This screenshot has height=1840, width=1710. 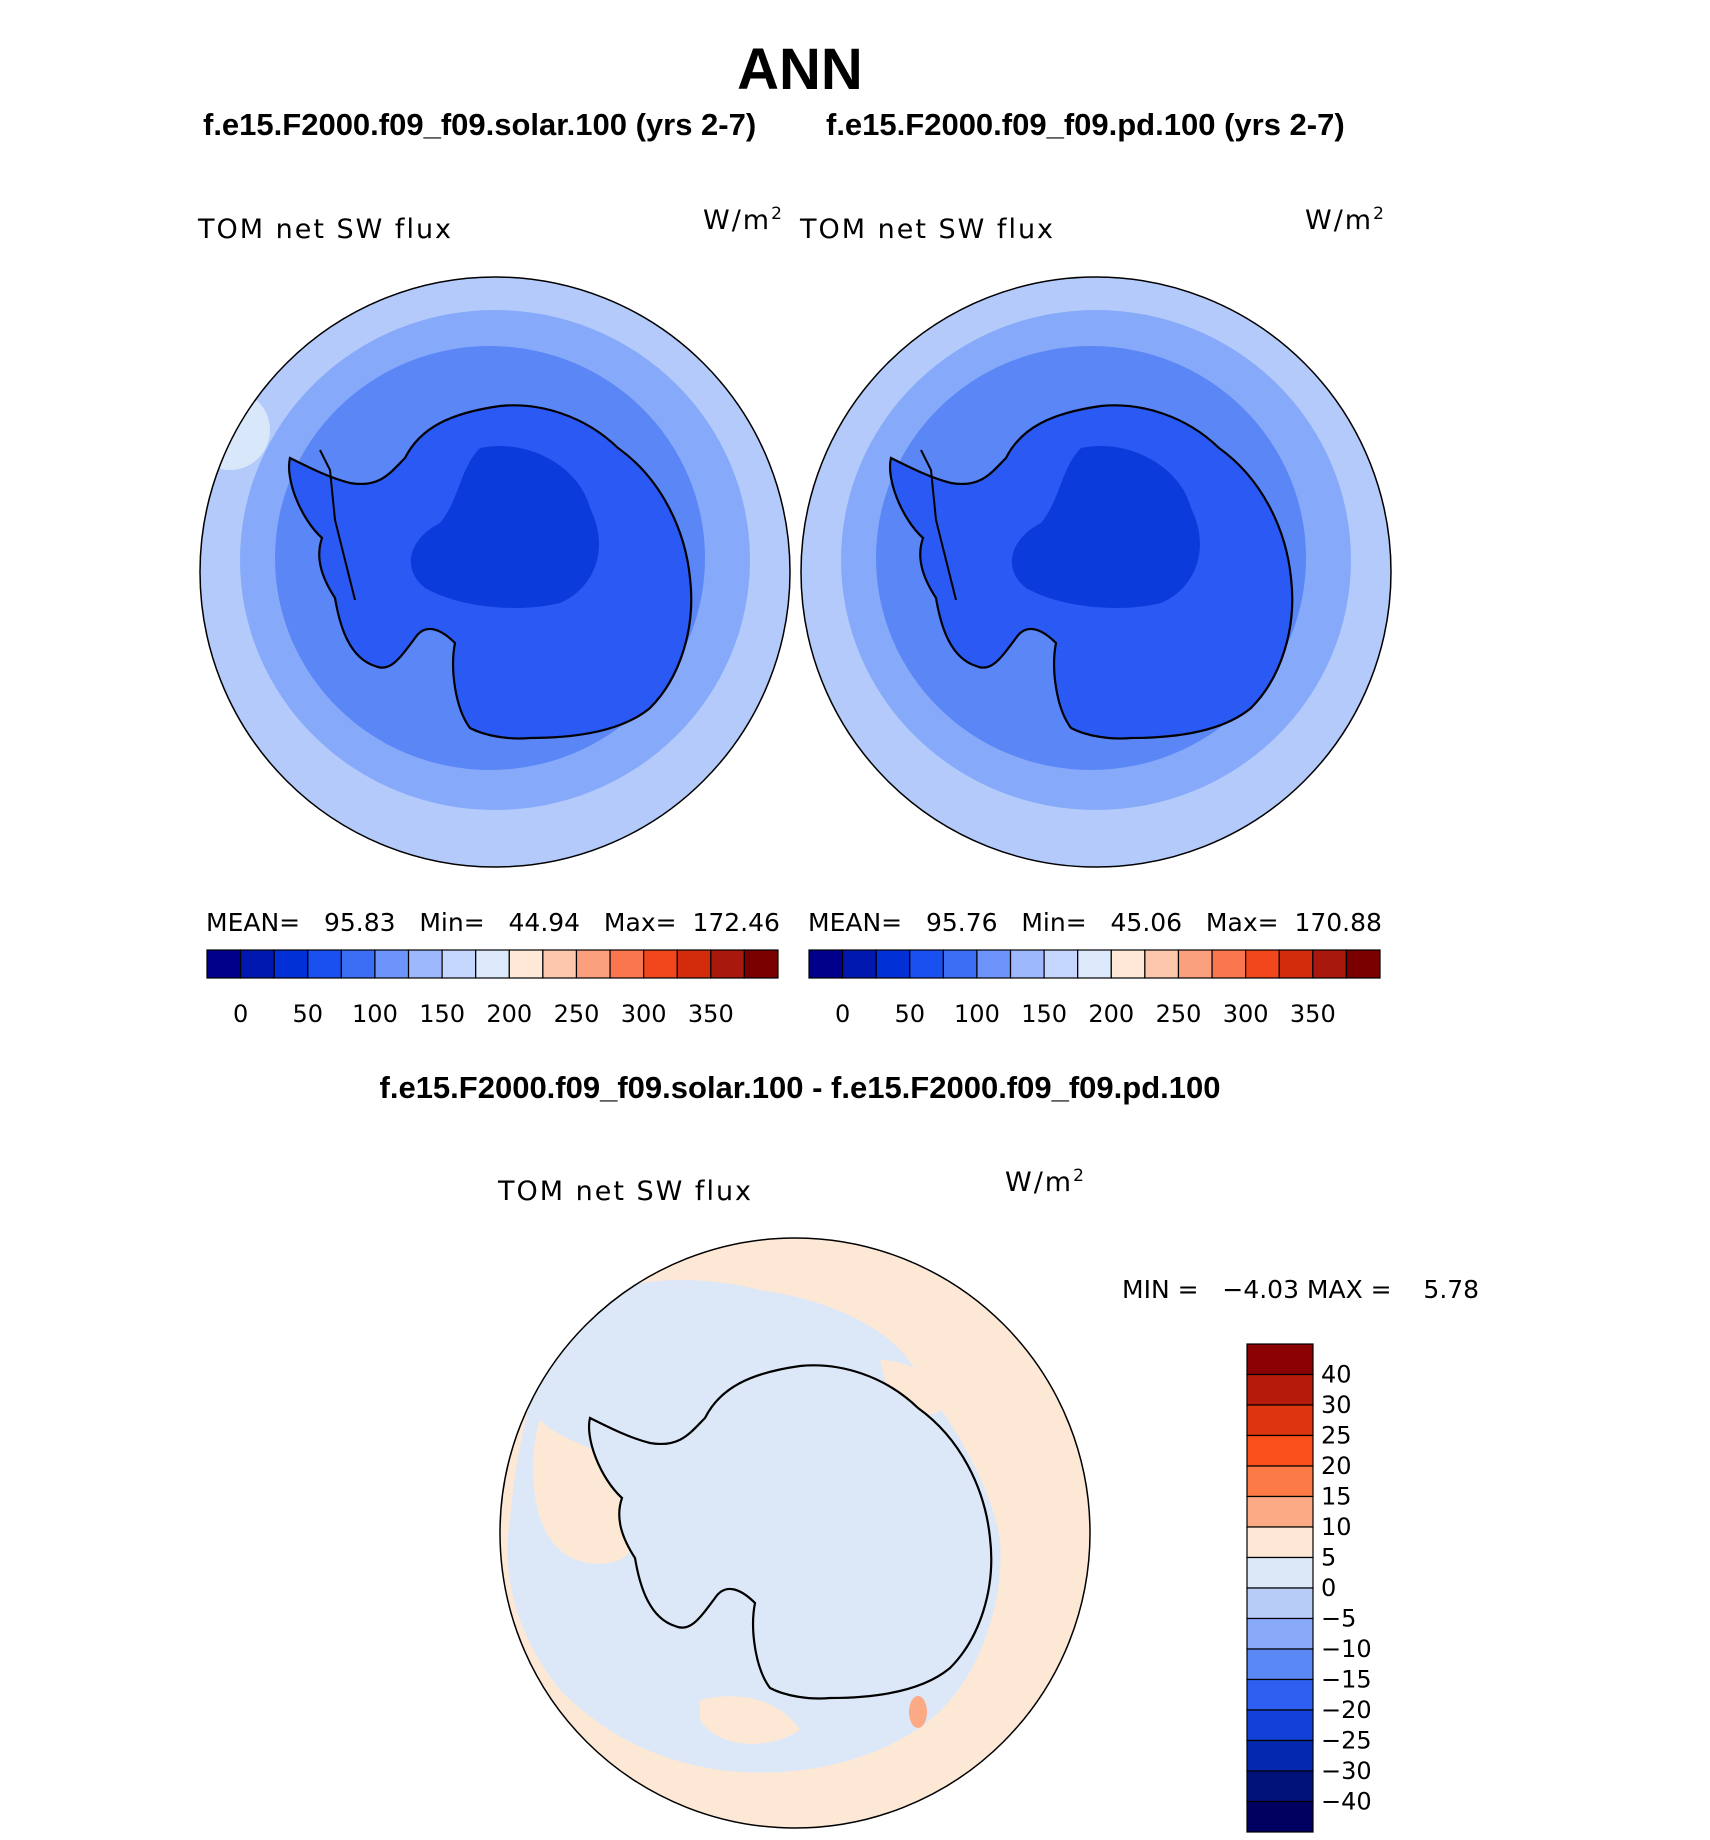 I want to click on variable-label-left: TOM net SW flux, so click(x=326, y=229).